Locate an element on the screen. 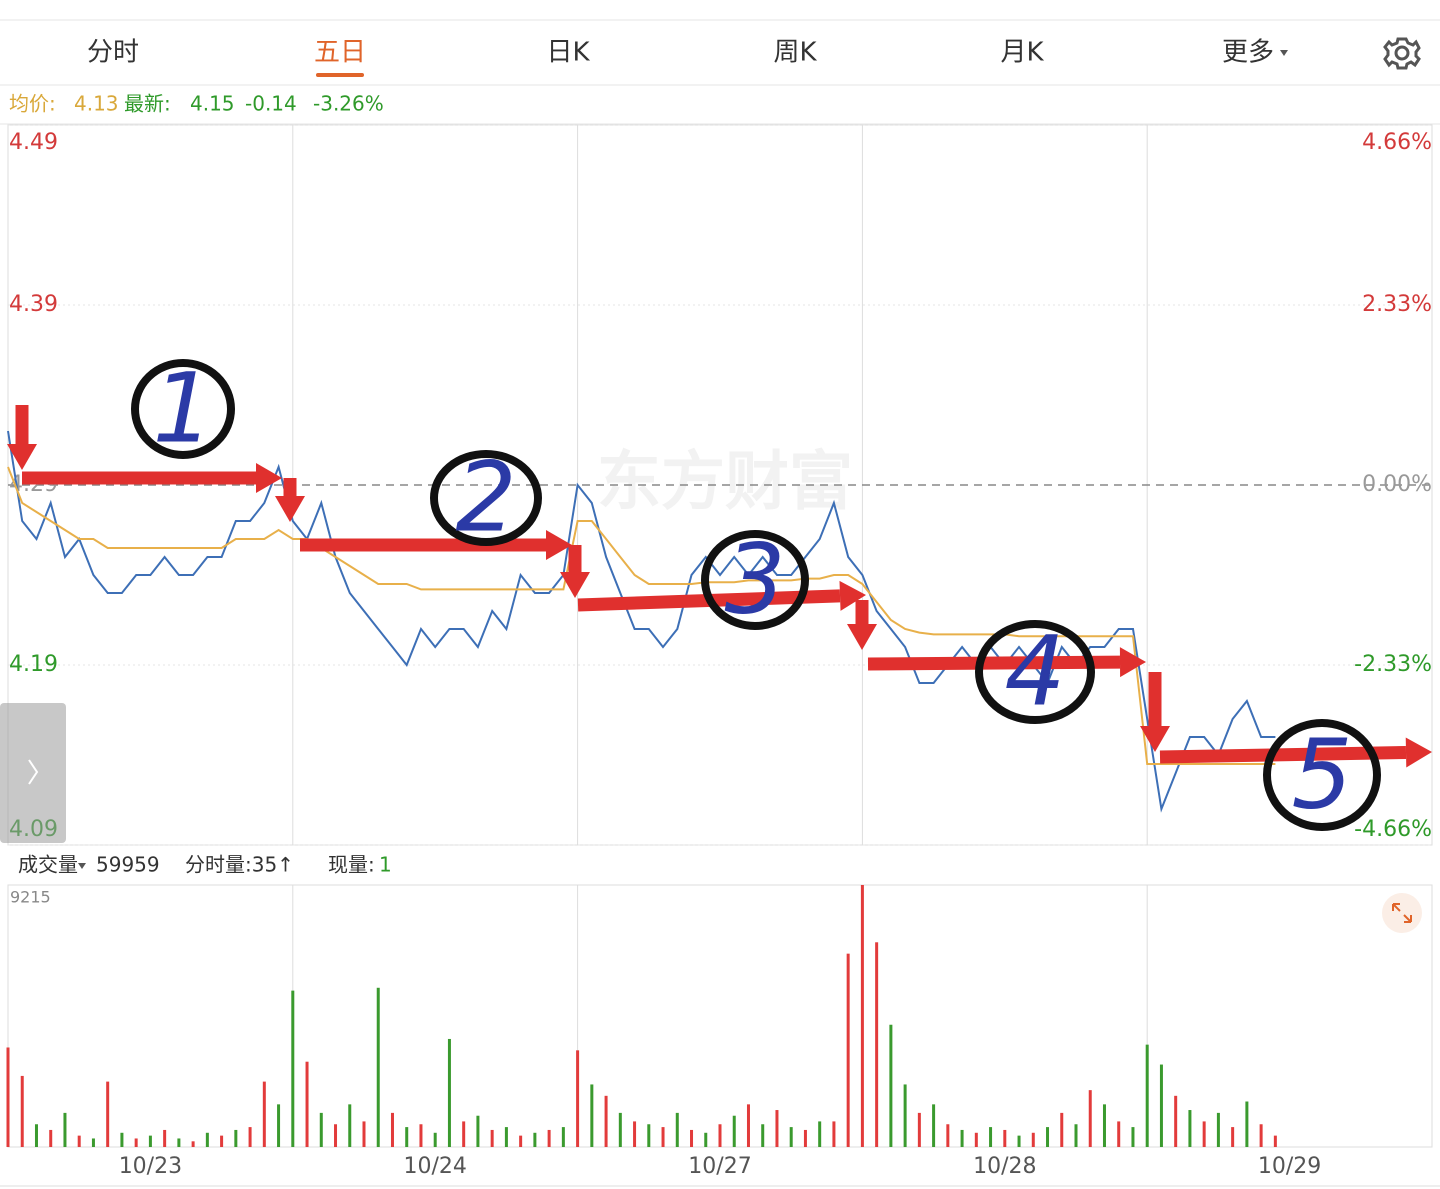 The height and width of the screenshot is (1189, 1440). side-toggle is located at coordinates (33, 773).